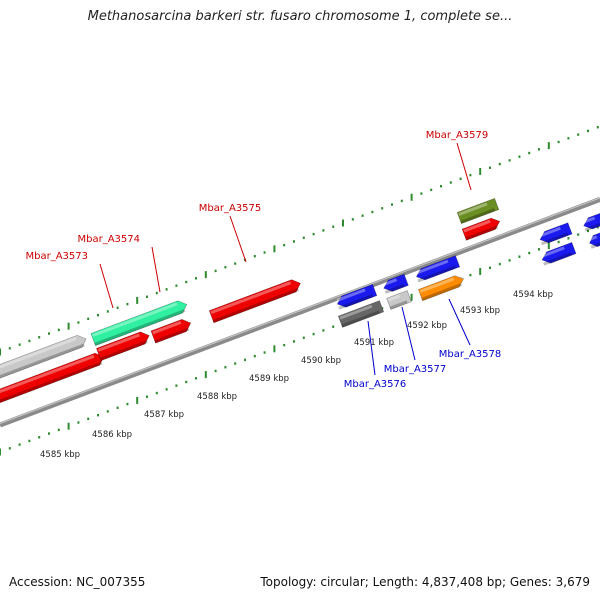  I want to click on gene-label: Mbar_A3575, so click(230, 208).